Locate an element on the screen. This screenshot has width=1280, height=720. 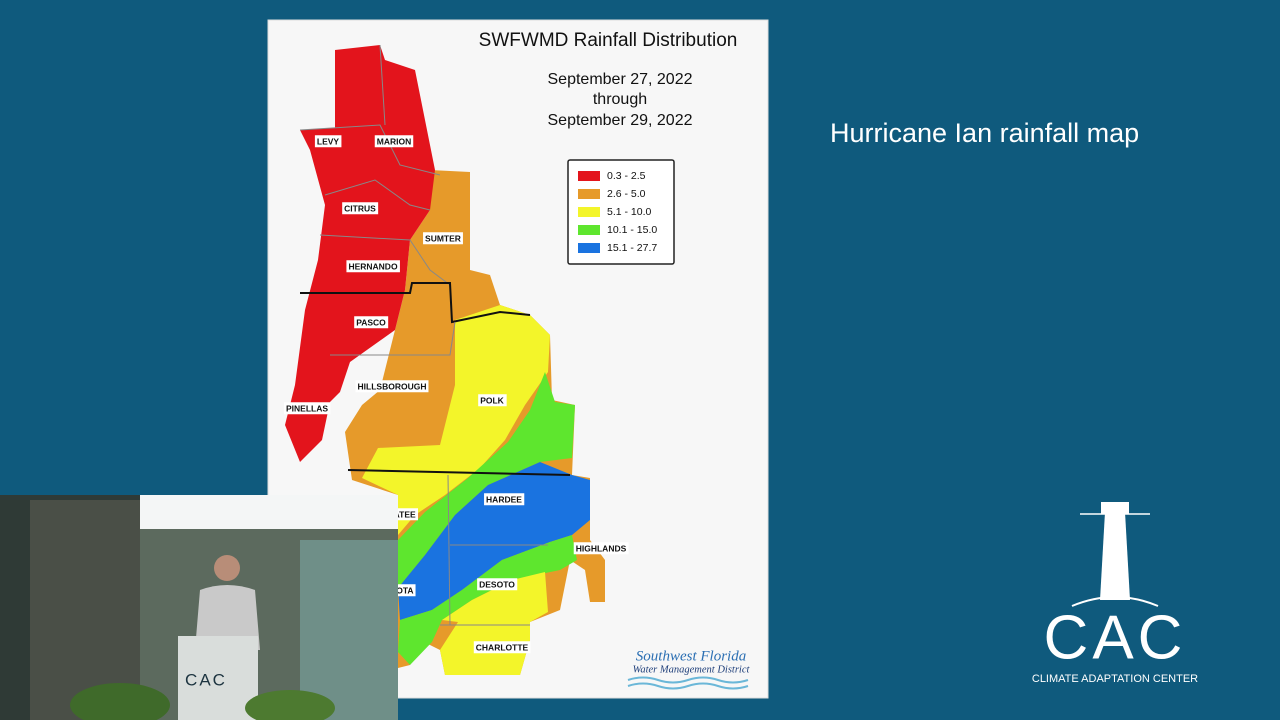
map-title: SWFWMD Rainfall Distribution is located at coordinates (608, 40).